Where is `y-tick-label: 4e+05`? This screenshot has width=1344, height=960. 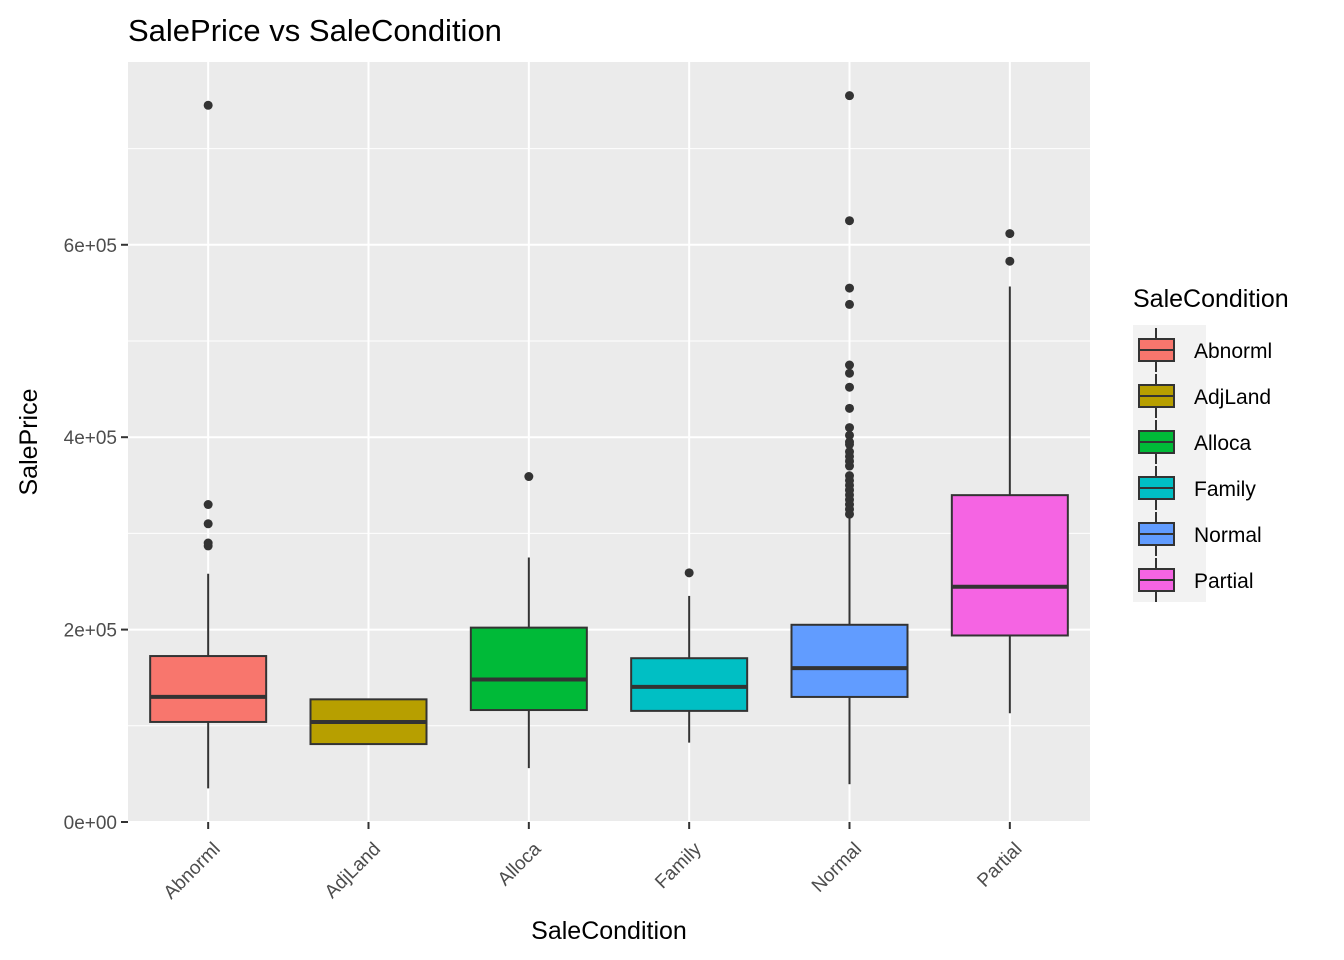
y-tick-label: 4e+05 is located at coordinates (90, 438).